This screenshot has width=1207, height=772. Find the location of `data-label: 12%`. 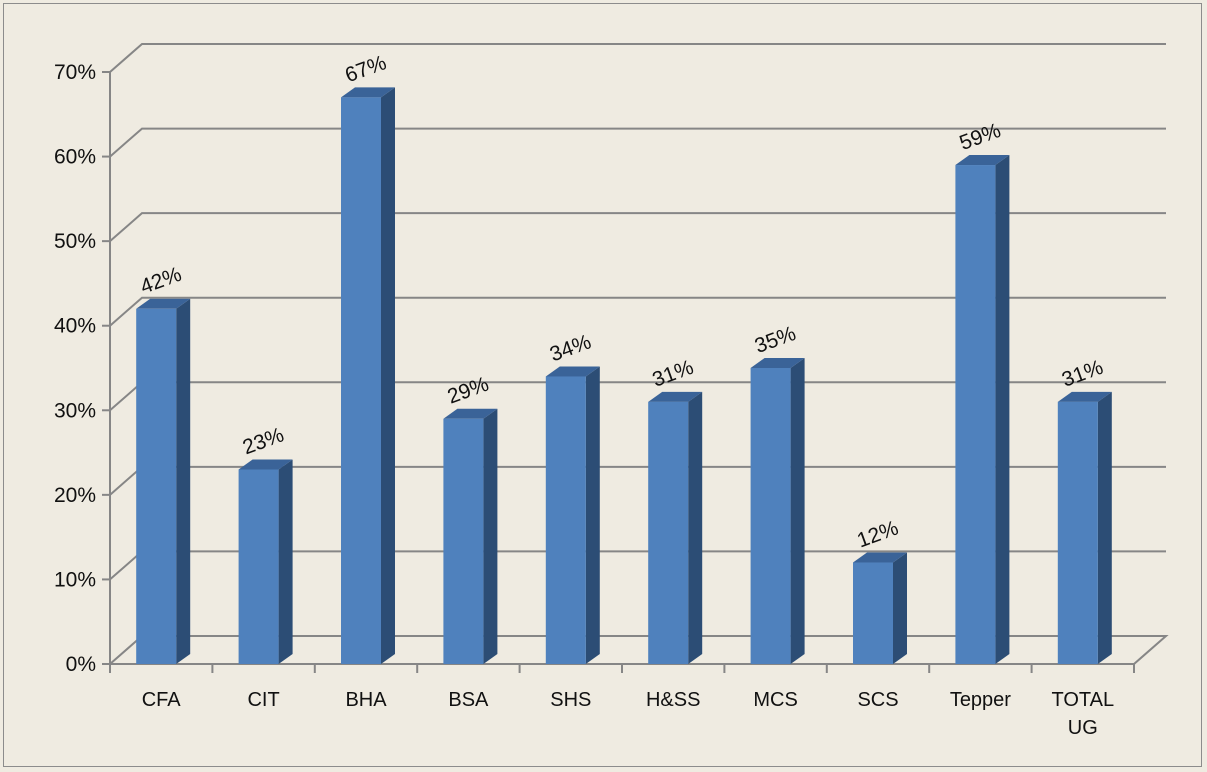

data-label: 12% is located at coordinates (877, 534).